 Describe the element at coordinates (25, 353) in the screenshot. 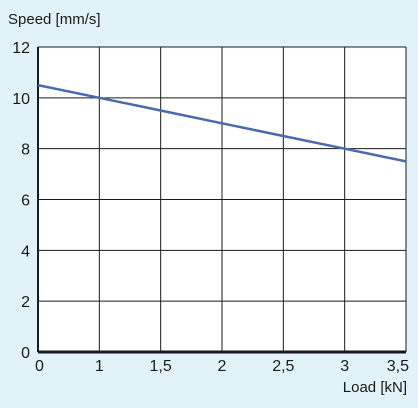

I see `y-tick-label: 0` at that location.